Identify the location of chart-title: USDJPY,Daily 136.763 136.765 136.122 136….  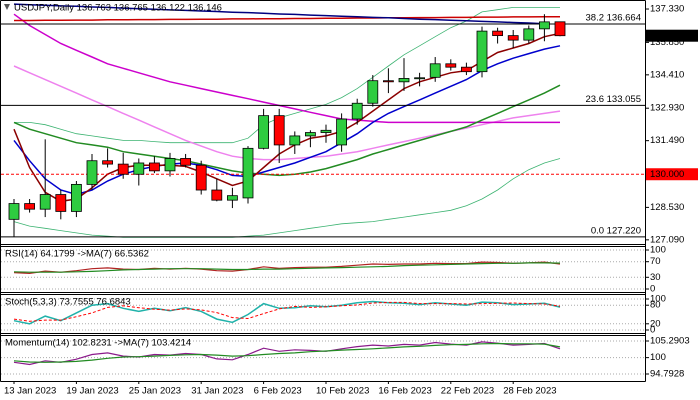
(118, 8).